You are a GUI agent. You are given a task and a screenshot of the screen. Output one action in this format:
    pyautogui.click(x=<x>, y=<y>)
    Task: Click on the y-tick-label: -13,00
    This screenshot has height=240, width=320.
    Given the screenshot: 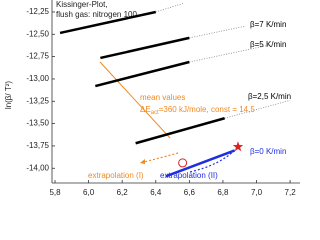 What is the action you would take?
    pyautogui.click(x=37, y=78)
    